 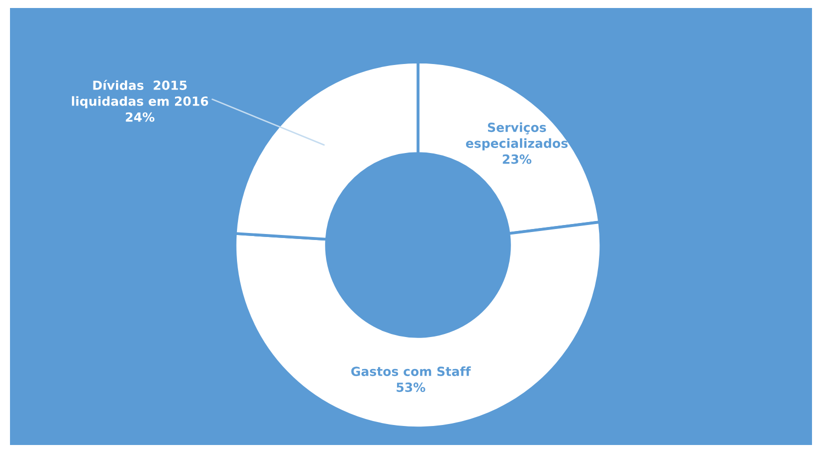 What do you see at coordinates (140, 94) in the screenshot?
I see `slice-label: Dívidas 2015 liquidadas em 2016` at bounding box center [140, 94].